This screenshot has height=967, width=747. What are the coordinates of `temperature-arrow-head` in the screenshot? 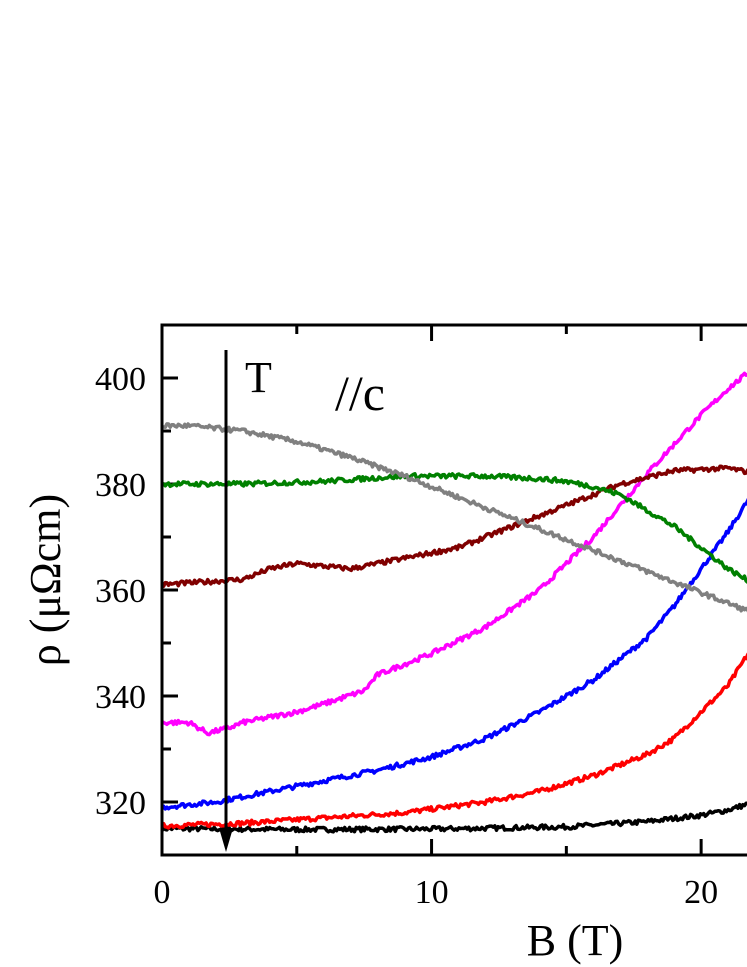 It's located at (226, 840).